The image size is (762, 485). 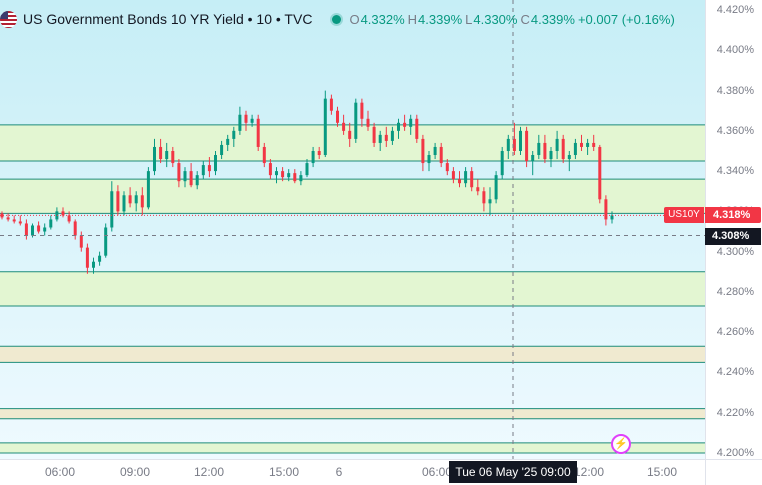 What do you see at coordinates (735, 332) in the screenshot?
I see `price-tick-label: 4.260%` at bounding box center [735, 332].